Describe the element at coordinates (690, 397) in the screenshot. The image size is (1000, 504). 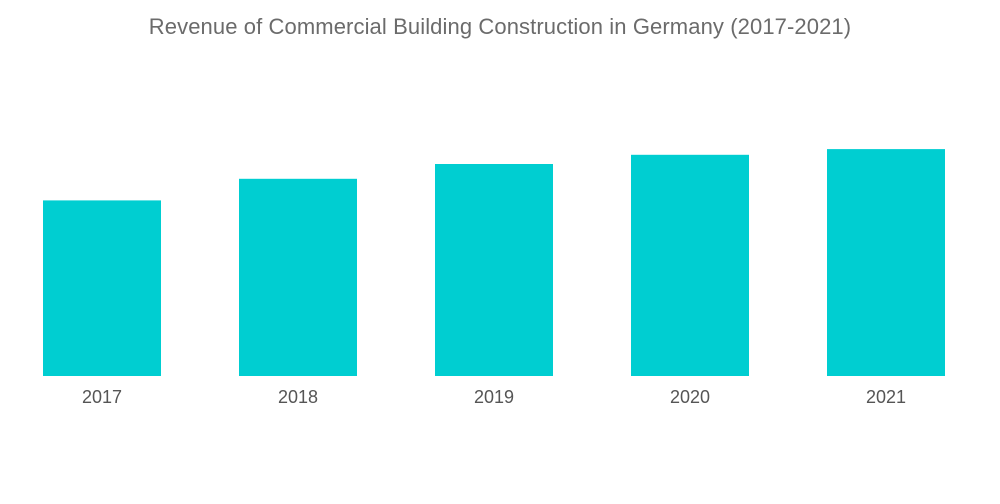
I see `x-tick-label-2020: 2020` at that location.